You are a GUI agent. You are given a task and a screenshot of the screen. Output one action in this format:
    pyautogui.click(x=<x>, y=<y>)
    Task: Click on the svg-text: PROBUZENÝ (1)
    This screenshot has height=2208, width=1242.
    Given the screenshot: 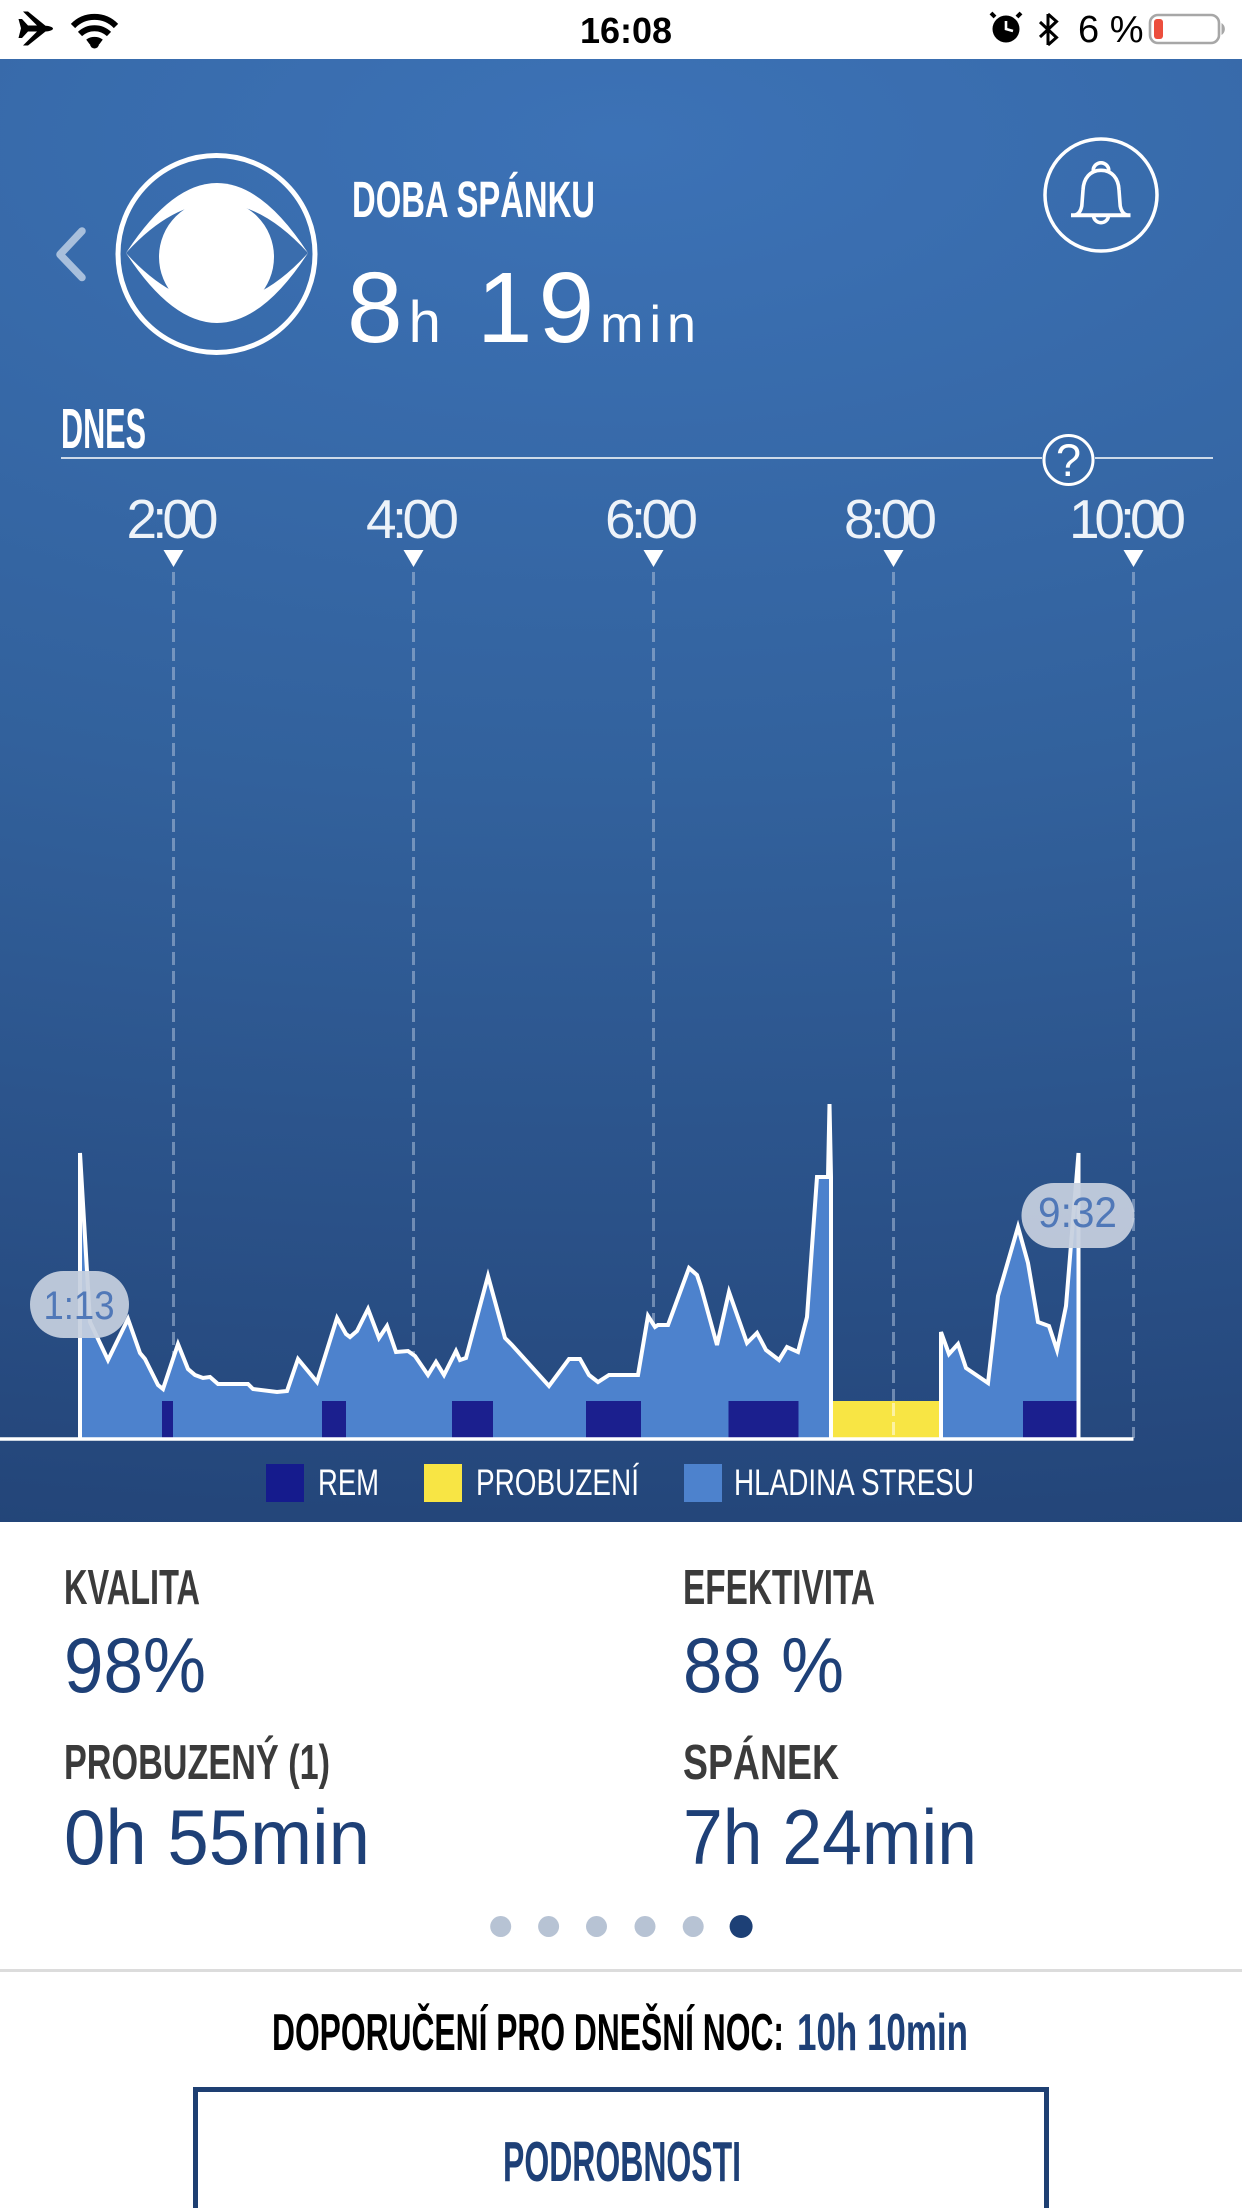 What is the action you would take?
    pyautogui.click(x=197, y=1763)
    